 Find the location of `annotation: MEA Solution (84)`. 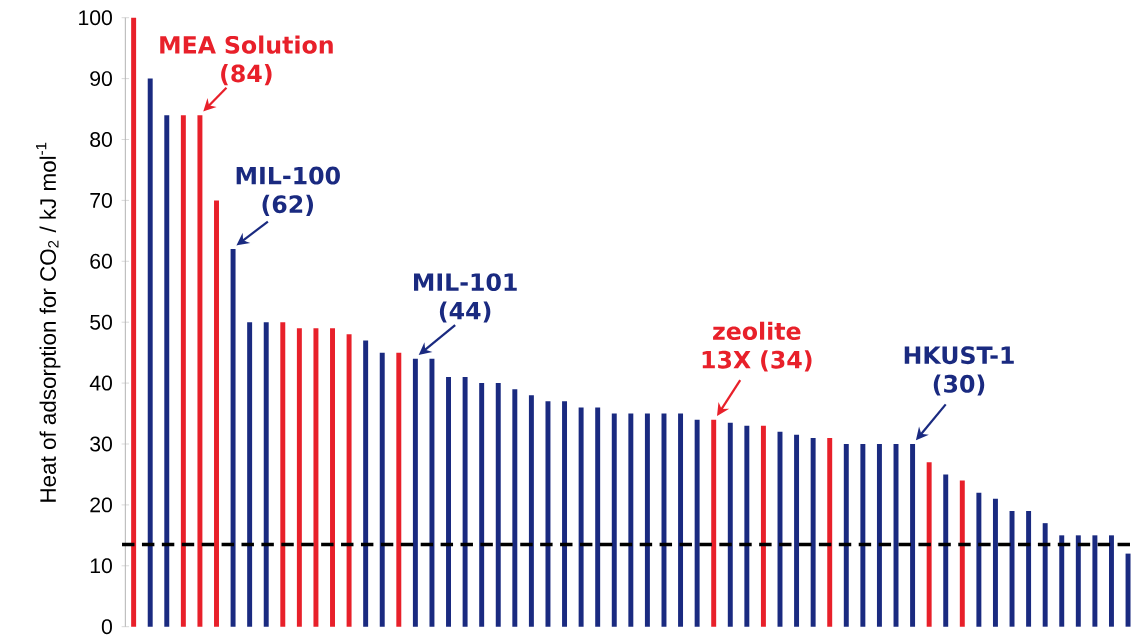

annotation: MEA Solution (84) is located at coordinates (246, 60).